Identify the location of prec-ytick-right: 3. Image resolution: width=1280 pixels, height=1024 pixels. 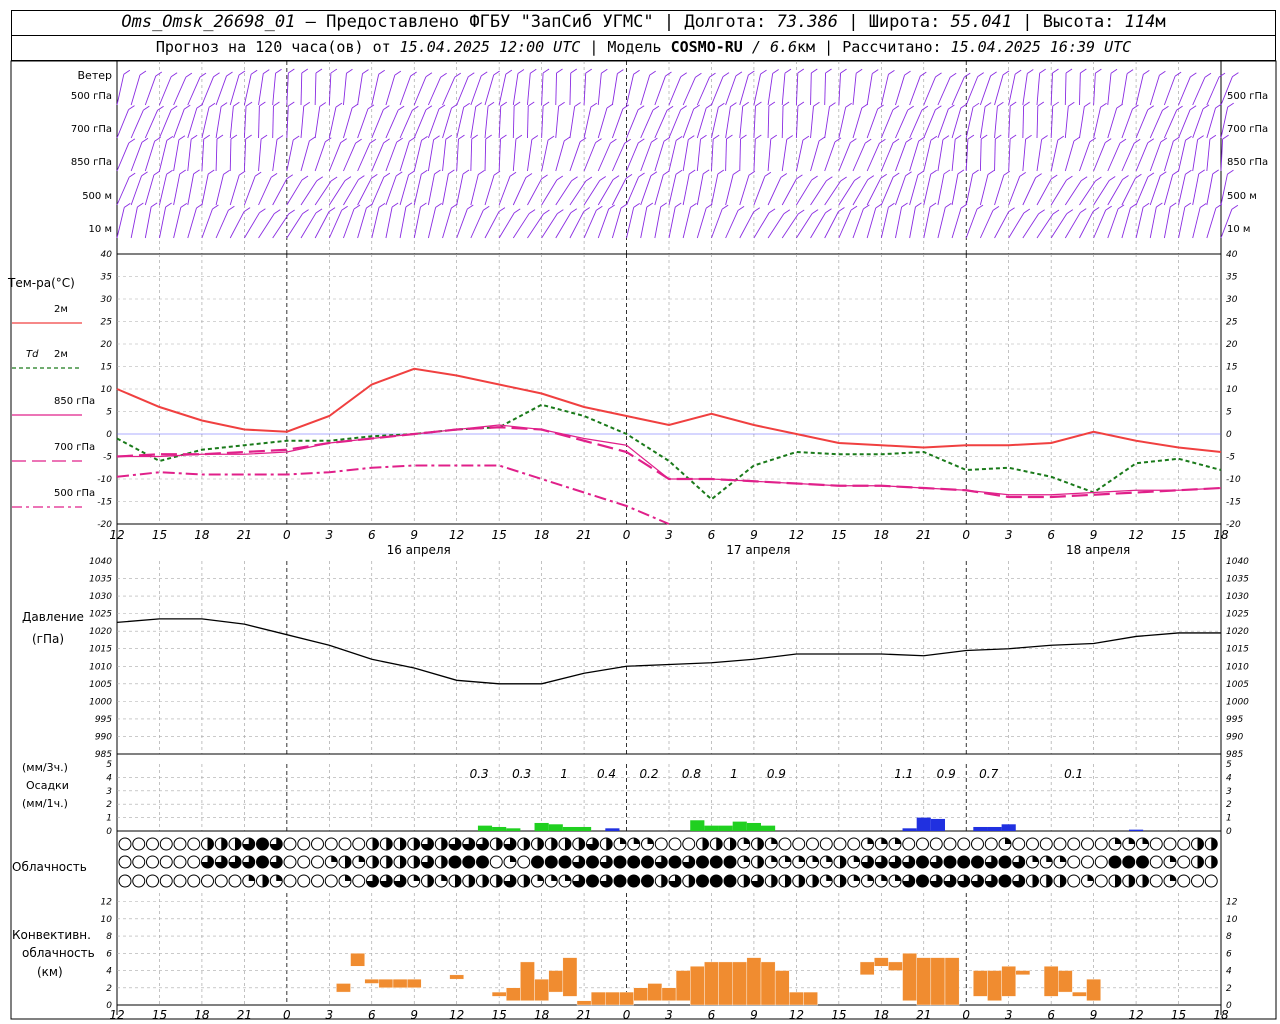
(1229, 792).